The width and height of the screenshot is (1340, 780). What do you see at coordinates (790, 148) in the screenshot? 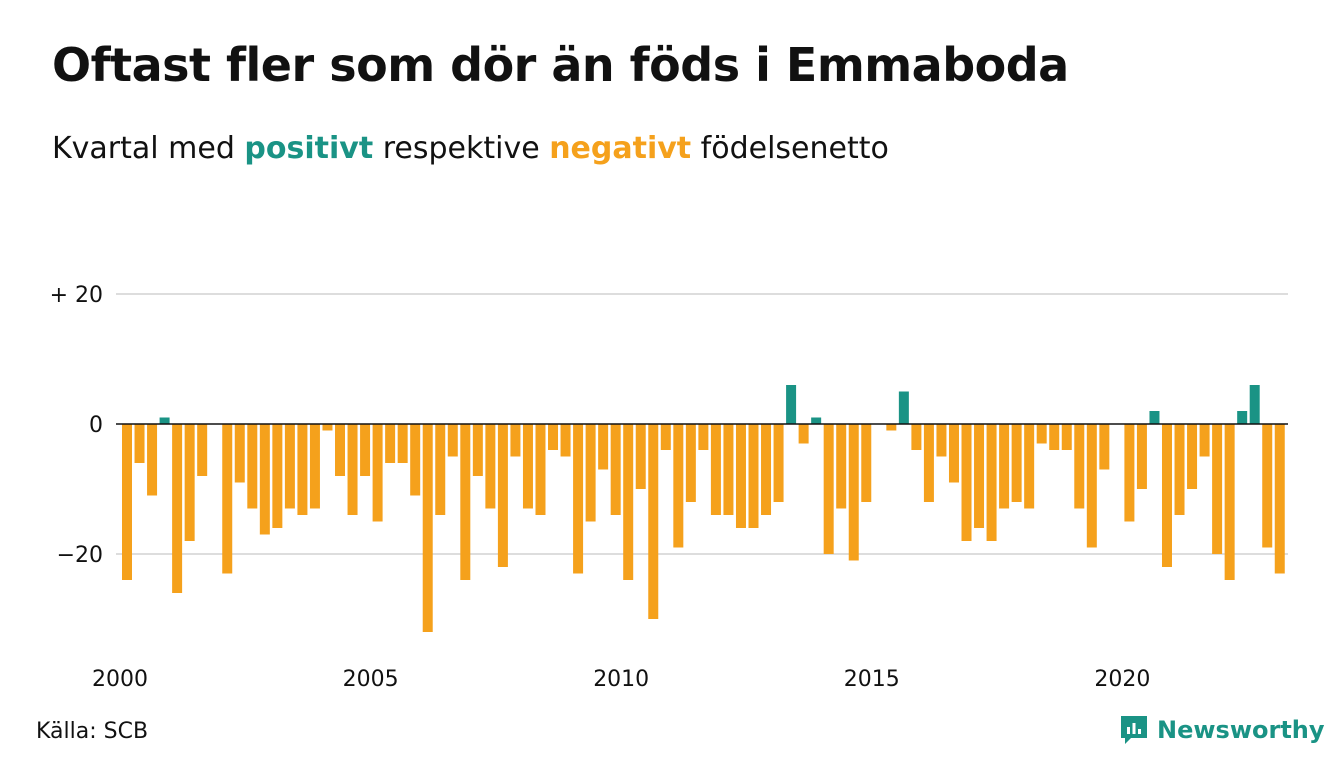
I see `subtitle-suffix: födelsenetto` at bounding box center [790, 148].